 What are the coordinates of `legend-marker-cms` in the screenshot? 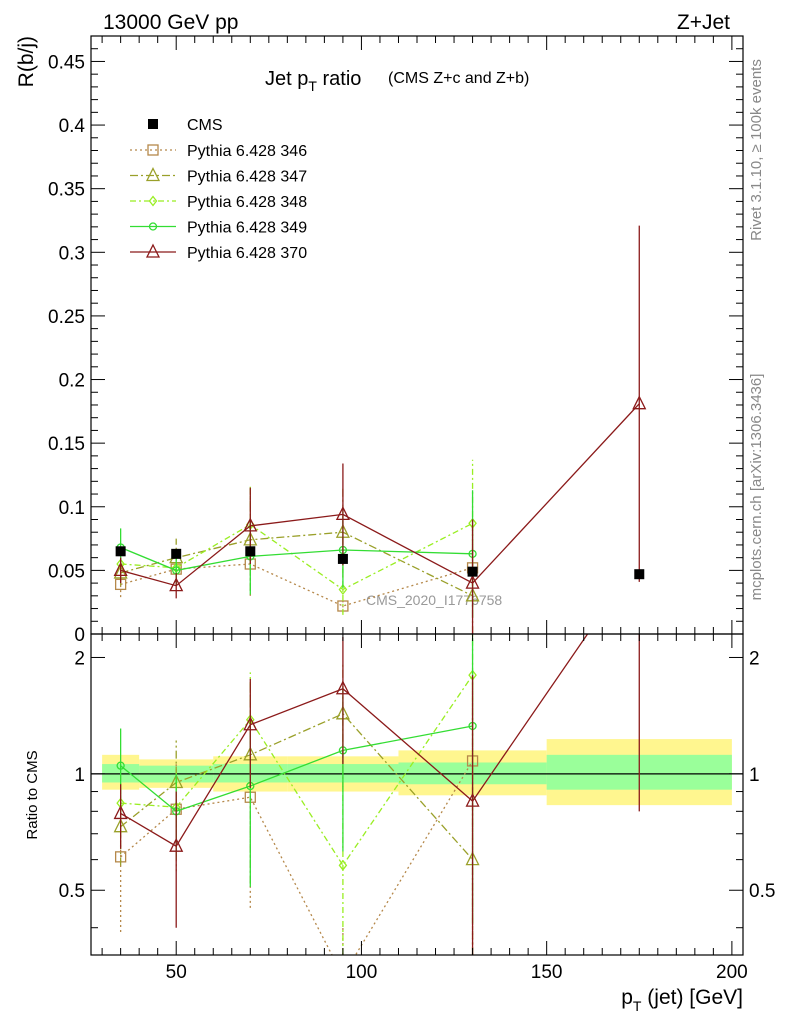 It's located at (153, 124).